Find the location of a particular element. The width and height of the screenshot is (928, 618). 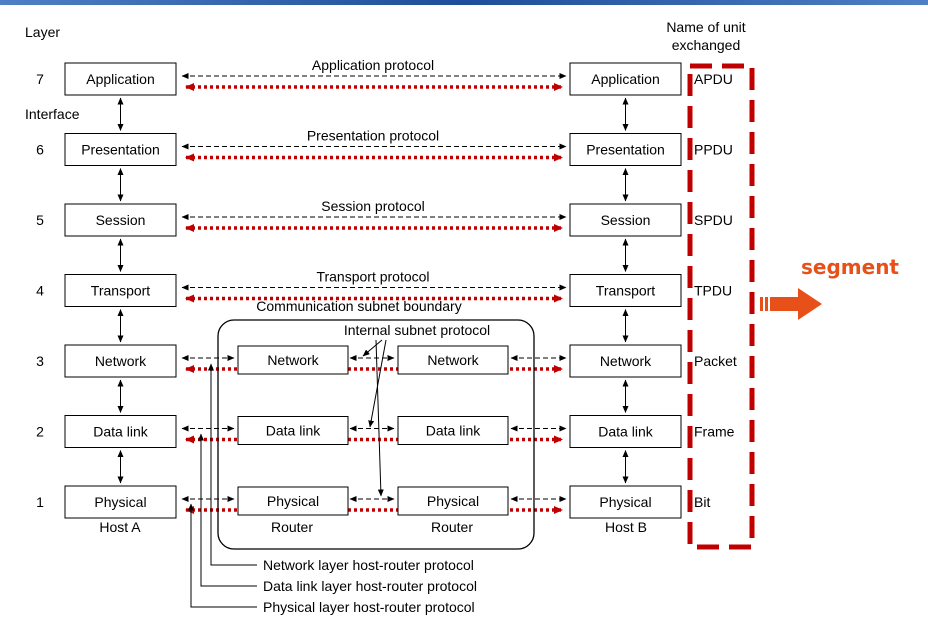

host-b-box-session is located at coordinates (625, 220).